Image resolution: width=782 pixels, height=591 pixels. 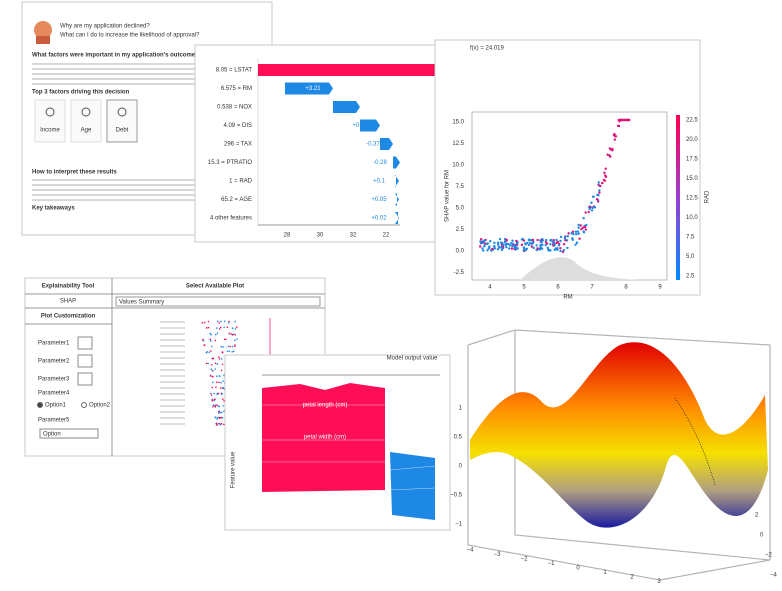 What do you see at coordinates (69, 433) in the screenshot?
I see `option-select` at bounding box center [69, 433].